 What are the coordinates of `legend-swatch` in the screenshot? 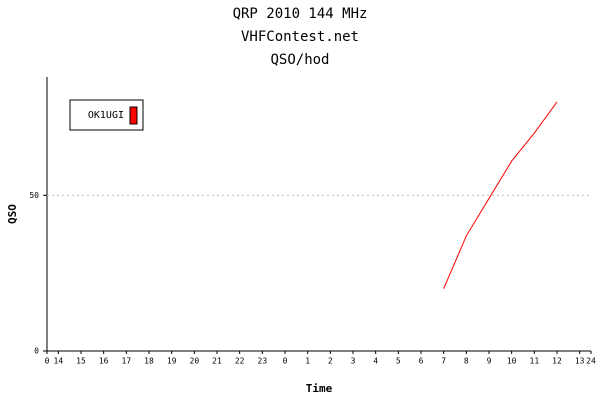 It's located at (133, 115).